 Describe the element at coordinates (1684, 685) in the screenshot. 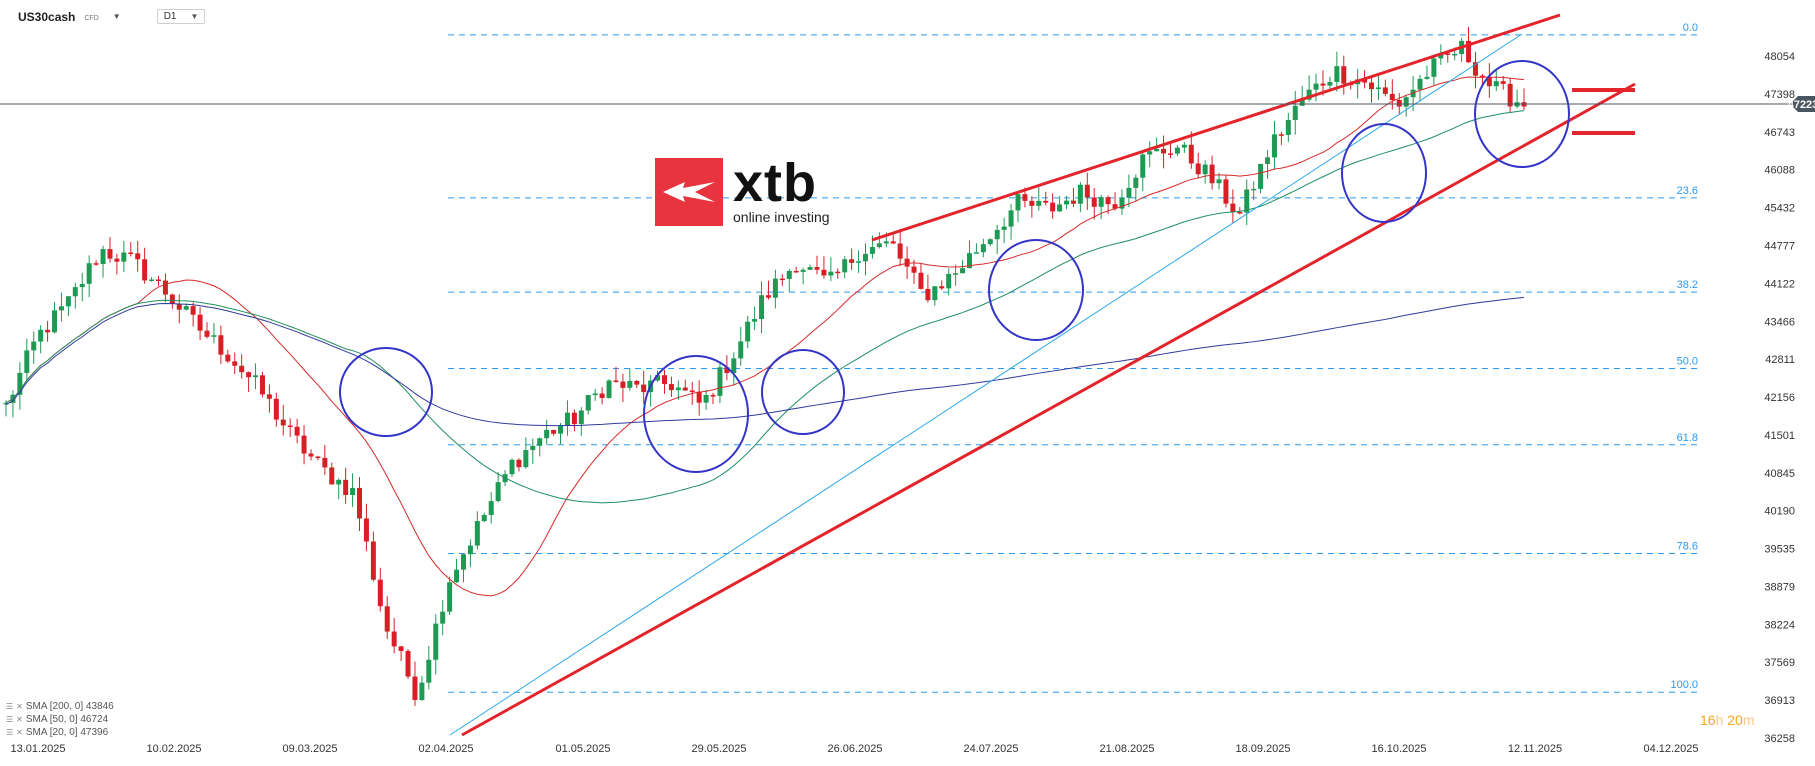

I see `fib-label-100.0: 100.0` at that location.